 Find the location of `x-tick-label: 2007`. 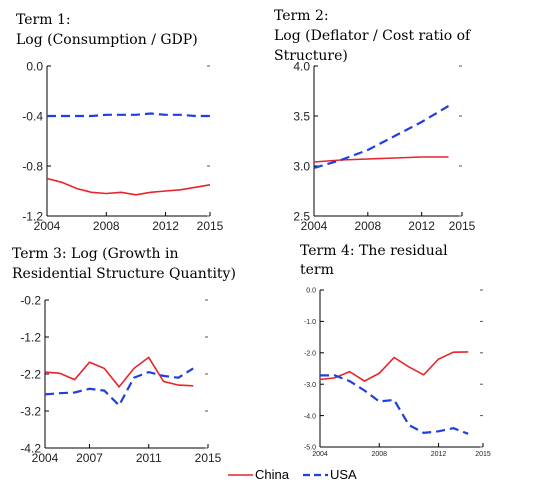

x-tick-label: 2007 is located at coordinates (89, 458).